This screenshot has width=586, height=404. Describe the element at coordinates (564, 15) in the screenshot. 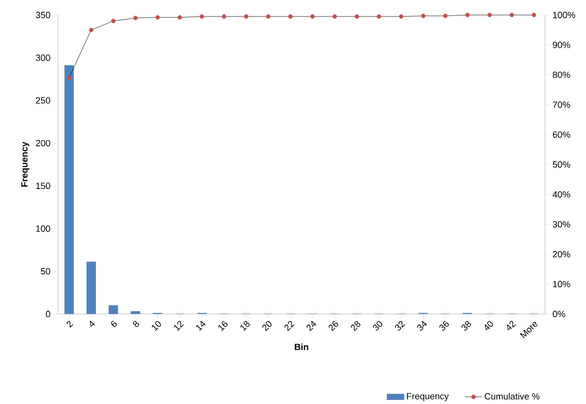

I see `y2-tick-label: 100%` at that location.